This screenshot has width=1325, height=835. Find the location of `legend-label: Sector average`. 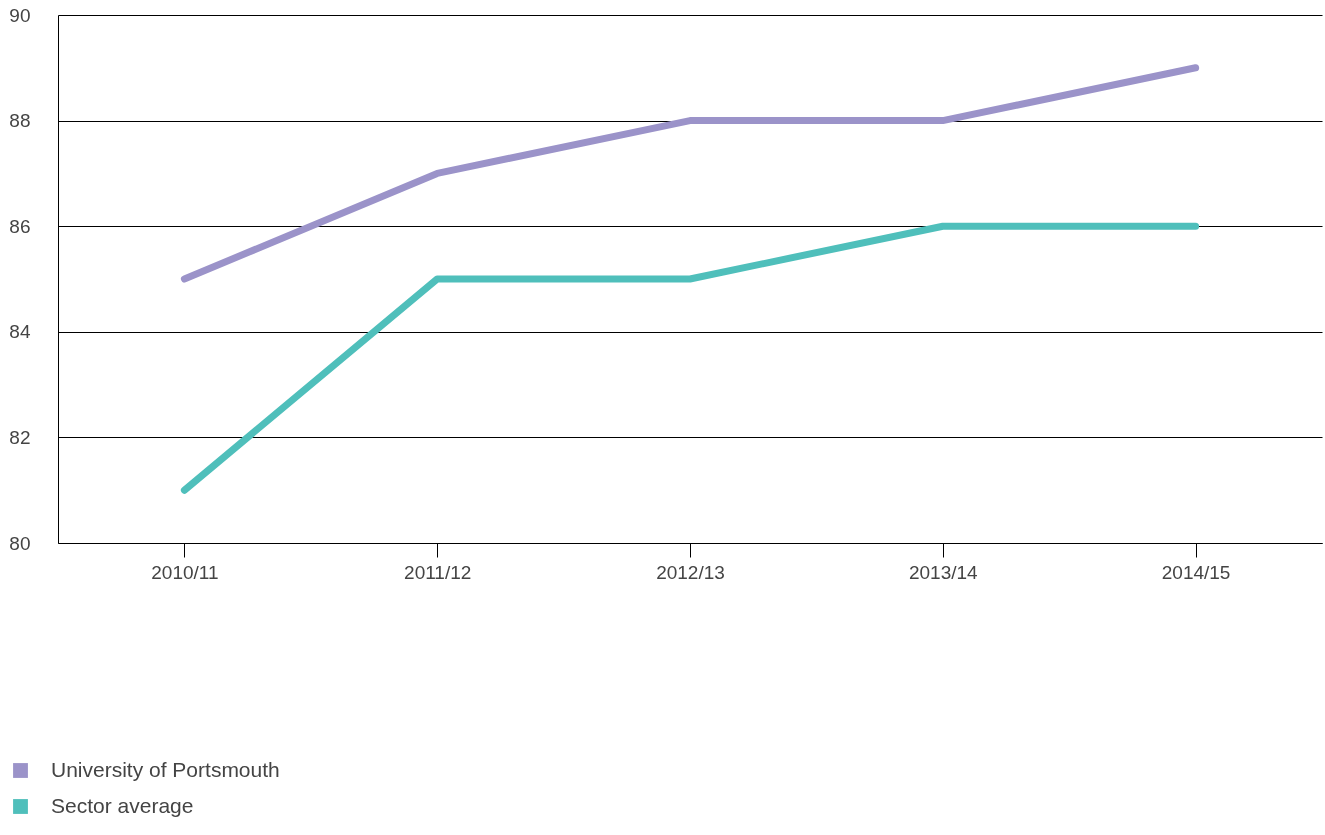

legend-label: Sector average is located at coordinates (122, 805).